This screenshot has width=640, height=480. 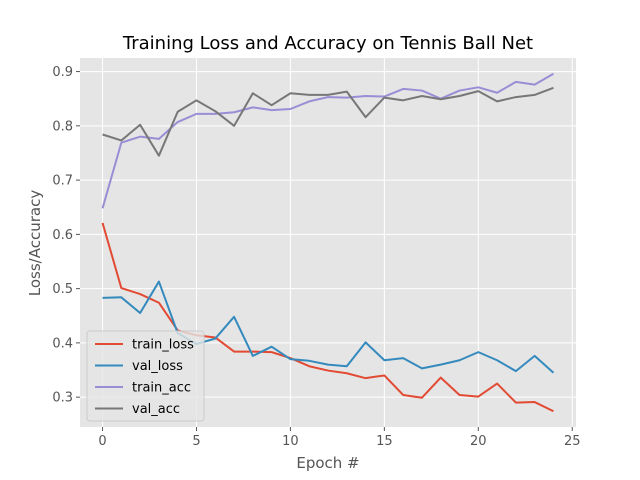 I want to click on x-tick-label: 20, so click(x=478, y=441).